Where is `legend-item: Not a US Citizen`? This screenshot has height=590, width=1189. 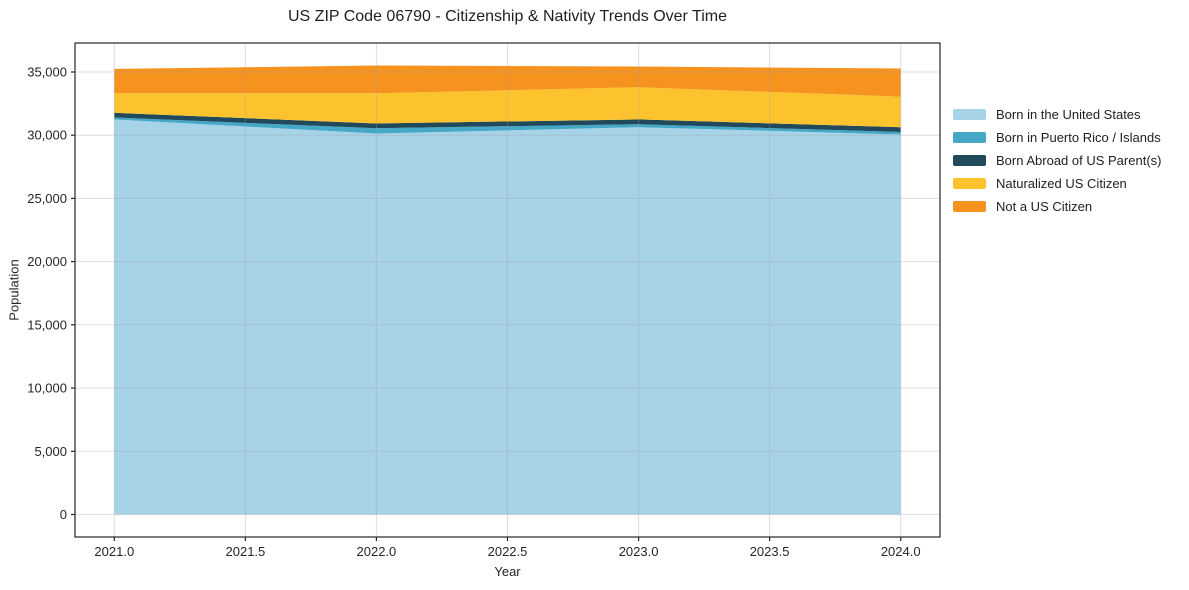 legend-item: Not a US Citizen is located at coordinates (1057, 206).